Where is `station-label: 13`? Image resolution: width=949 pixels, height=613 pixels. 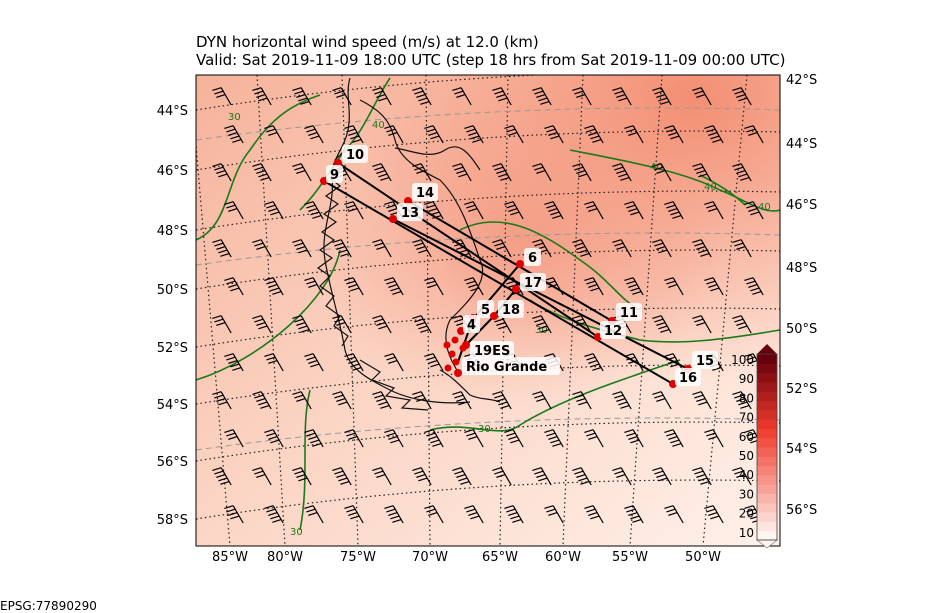 station-label: 13 is located at coordinates (410, 213).